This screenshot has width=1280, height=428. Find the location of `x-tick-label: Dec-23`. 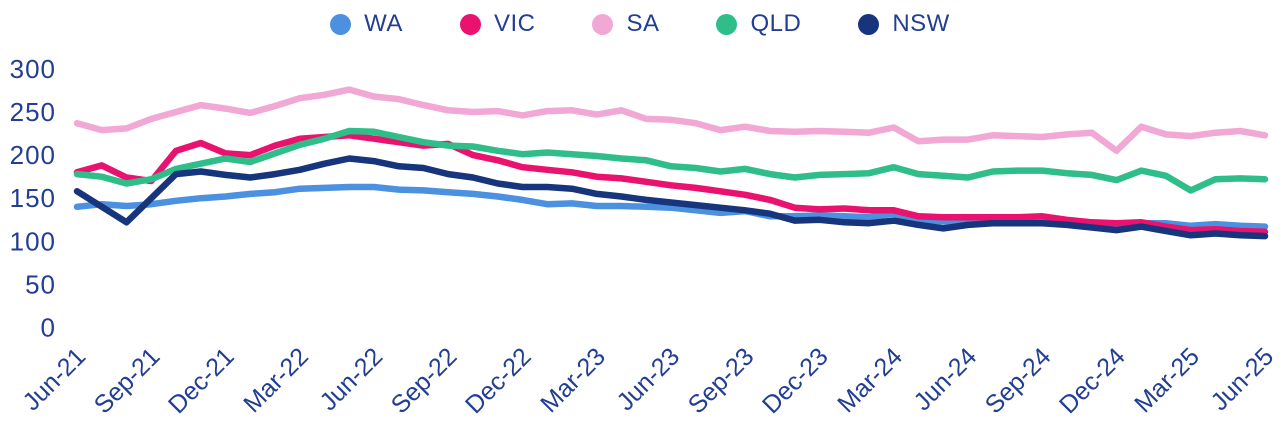

x-tick-label: Dec-23 is located at coordinates (795, 380).